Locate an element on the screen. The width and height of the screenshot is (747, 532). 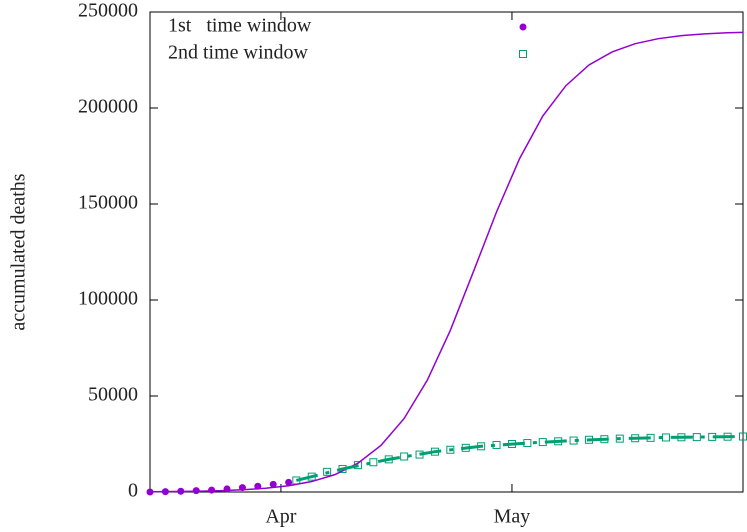
y-tick-label: 150000 is located at coordinates (108, 203).